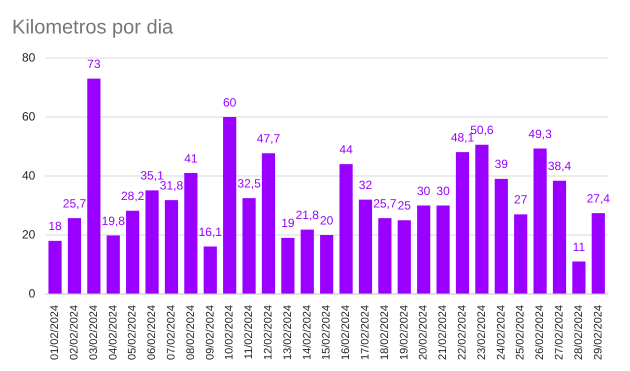  I want to click on data-label: 41, so click(191, 158).